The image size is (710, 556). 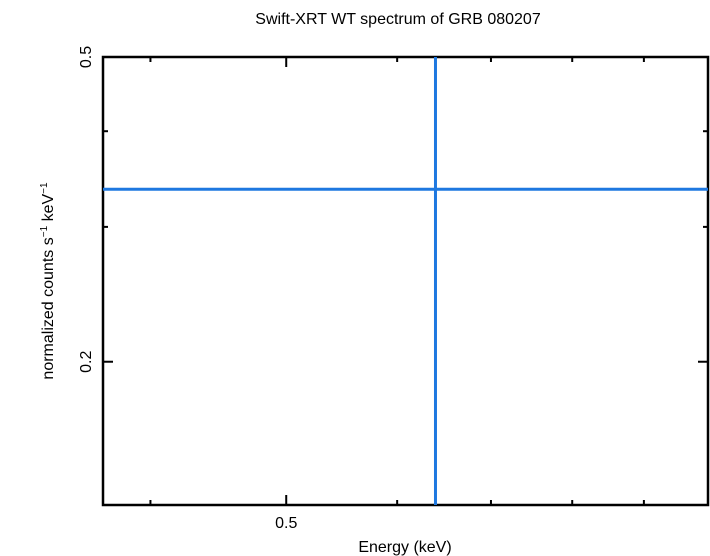 I want to click on y-axis-label-sup1: −1, so click(x=44, y=231).